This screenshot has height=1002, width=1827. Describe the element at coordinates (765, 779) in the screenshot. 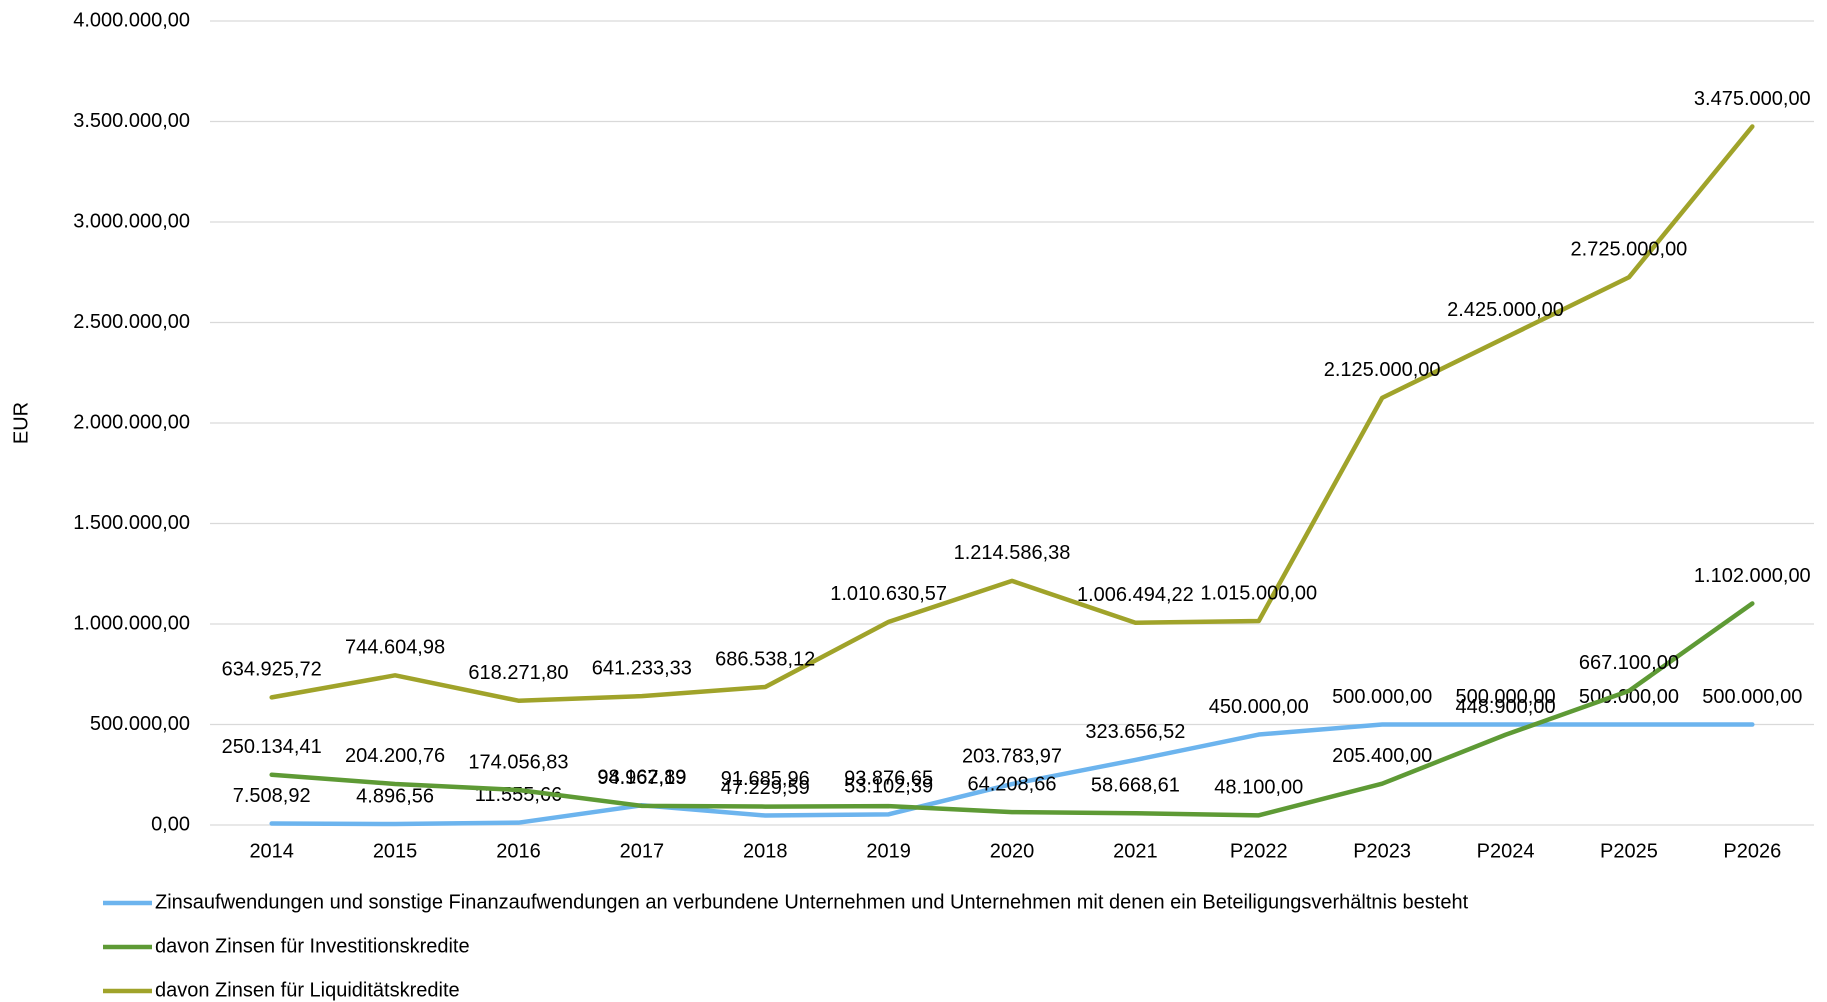

I see `data-label: 91.685,96` at that location.